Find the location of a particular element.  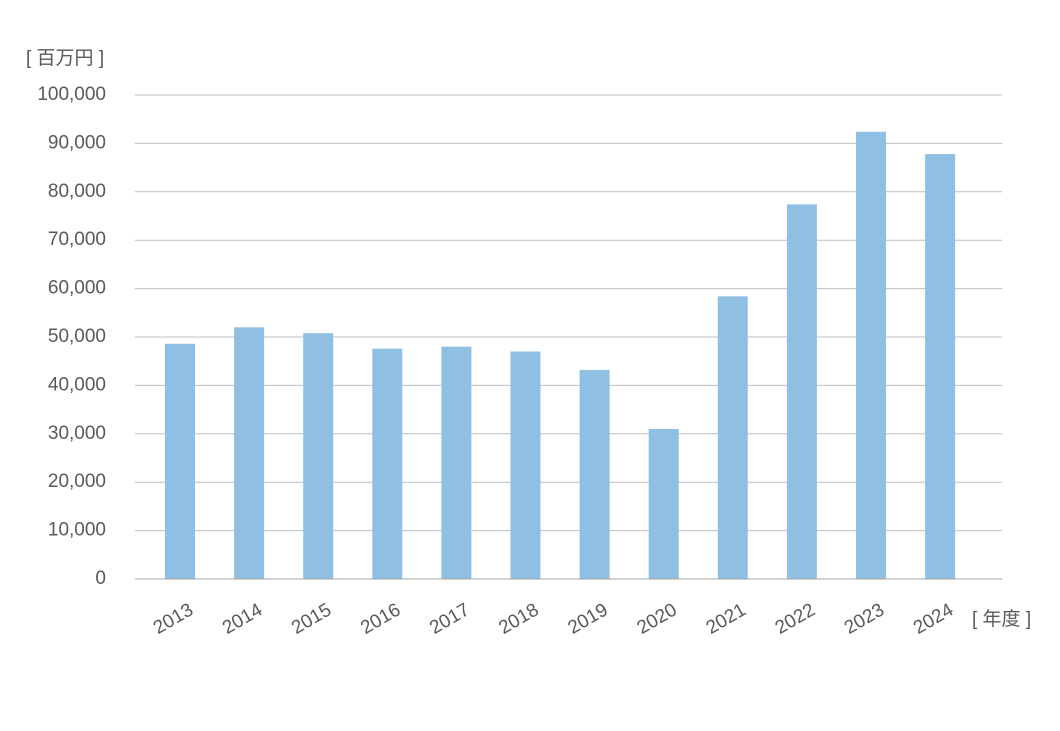

x-unit-label: [ 年度 ] is located at coordinates (1001, 619).